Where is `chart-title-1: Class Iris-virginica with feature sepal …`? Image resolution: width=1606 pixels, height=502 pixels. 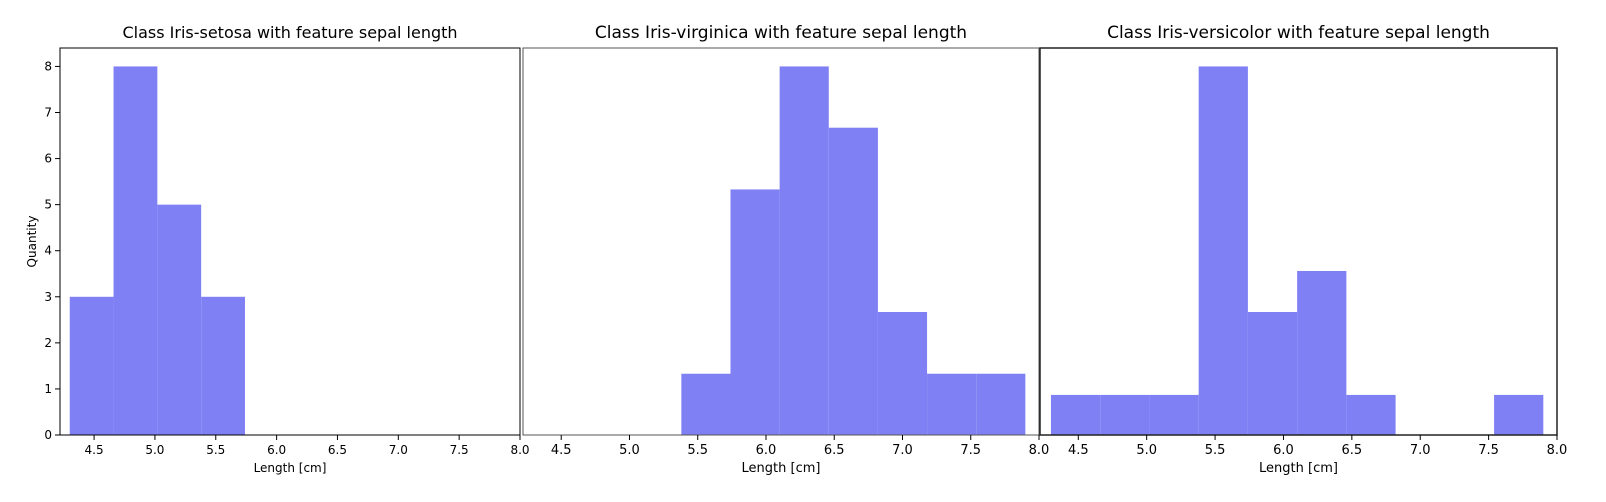 chart-title-1: Class Iris-virginica with feature sepal … is located at coordinates (781, 33).